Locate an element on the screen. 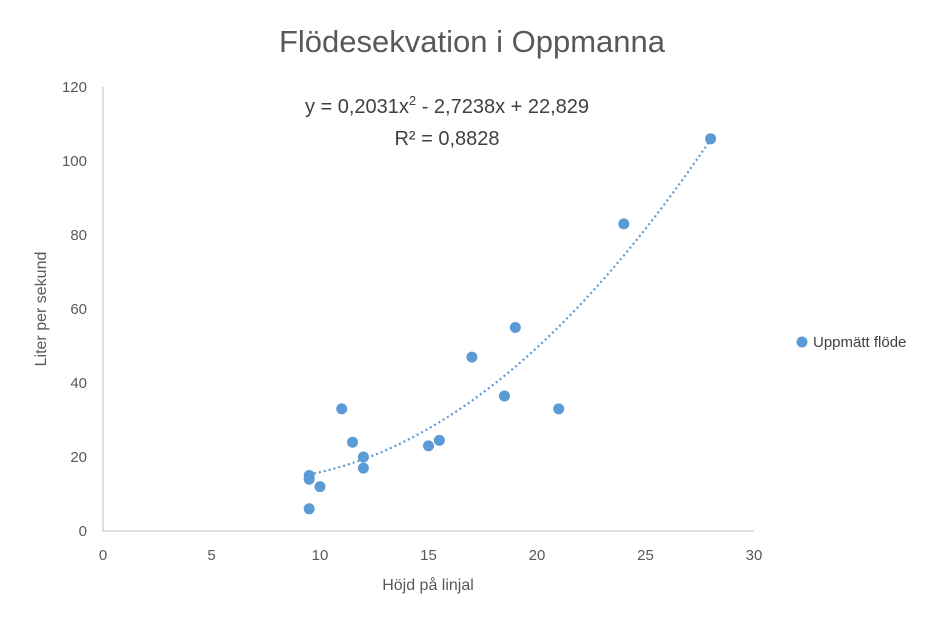 This screenshot has width=945, height=622. x-tick-label: 0 is located at coordinates (103, 555).